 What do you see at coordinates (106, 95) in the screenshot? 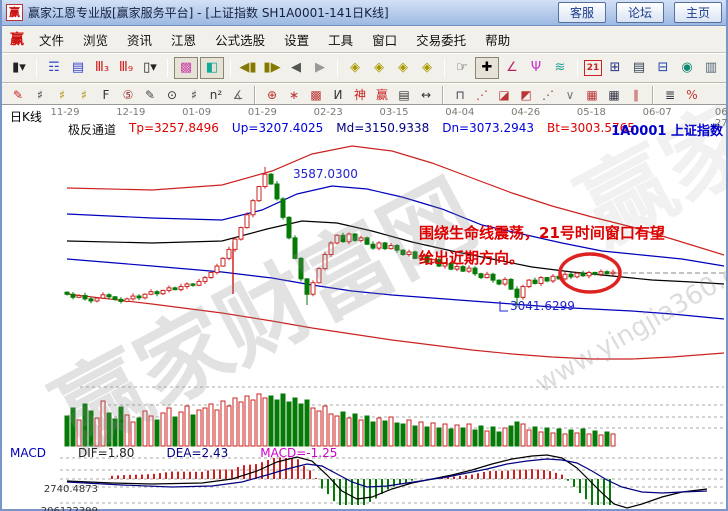
I see `fibonacci-tool-icon: F` at bounding box center [106, 95].